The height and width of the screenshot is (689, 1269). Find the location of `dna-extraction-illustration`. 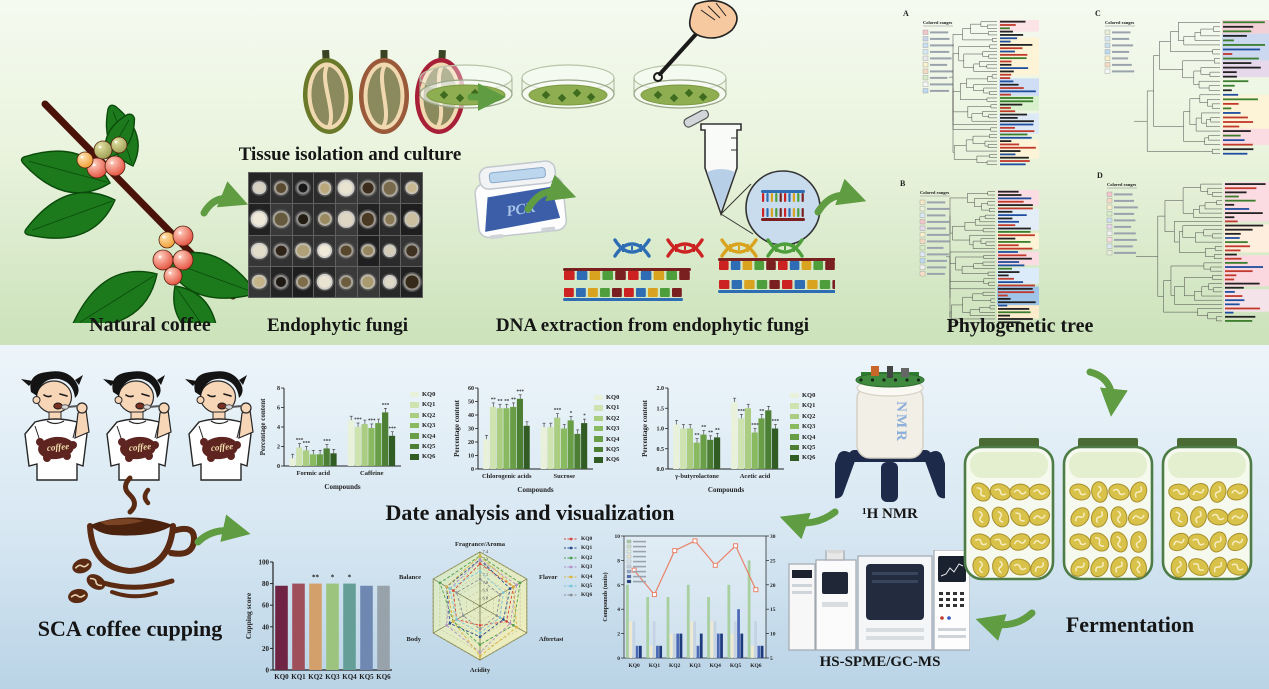

dna-extraction-illustration is located at coordinates (699, 205).